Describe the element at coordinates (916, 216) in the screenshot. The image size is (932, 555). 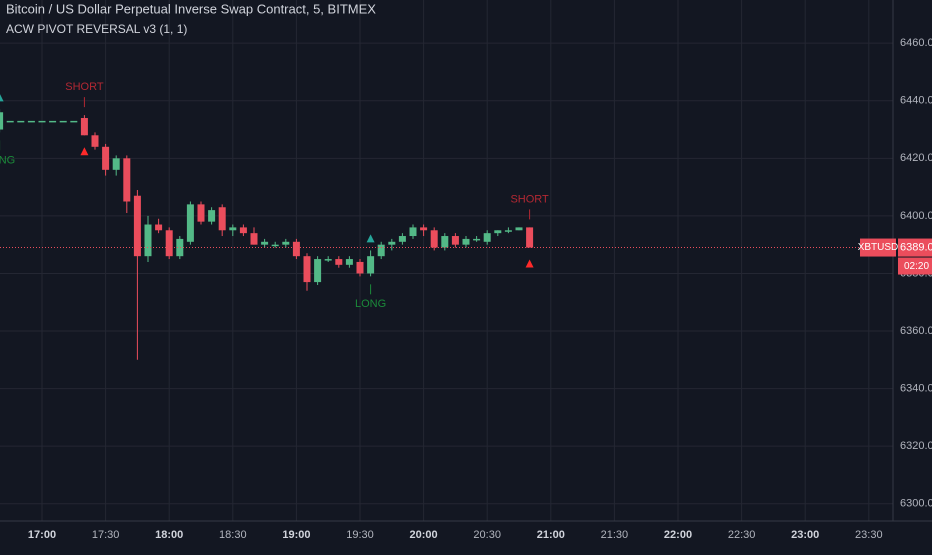
I see `y-tick-label: 6400.0` at that location.